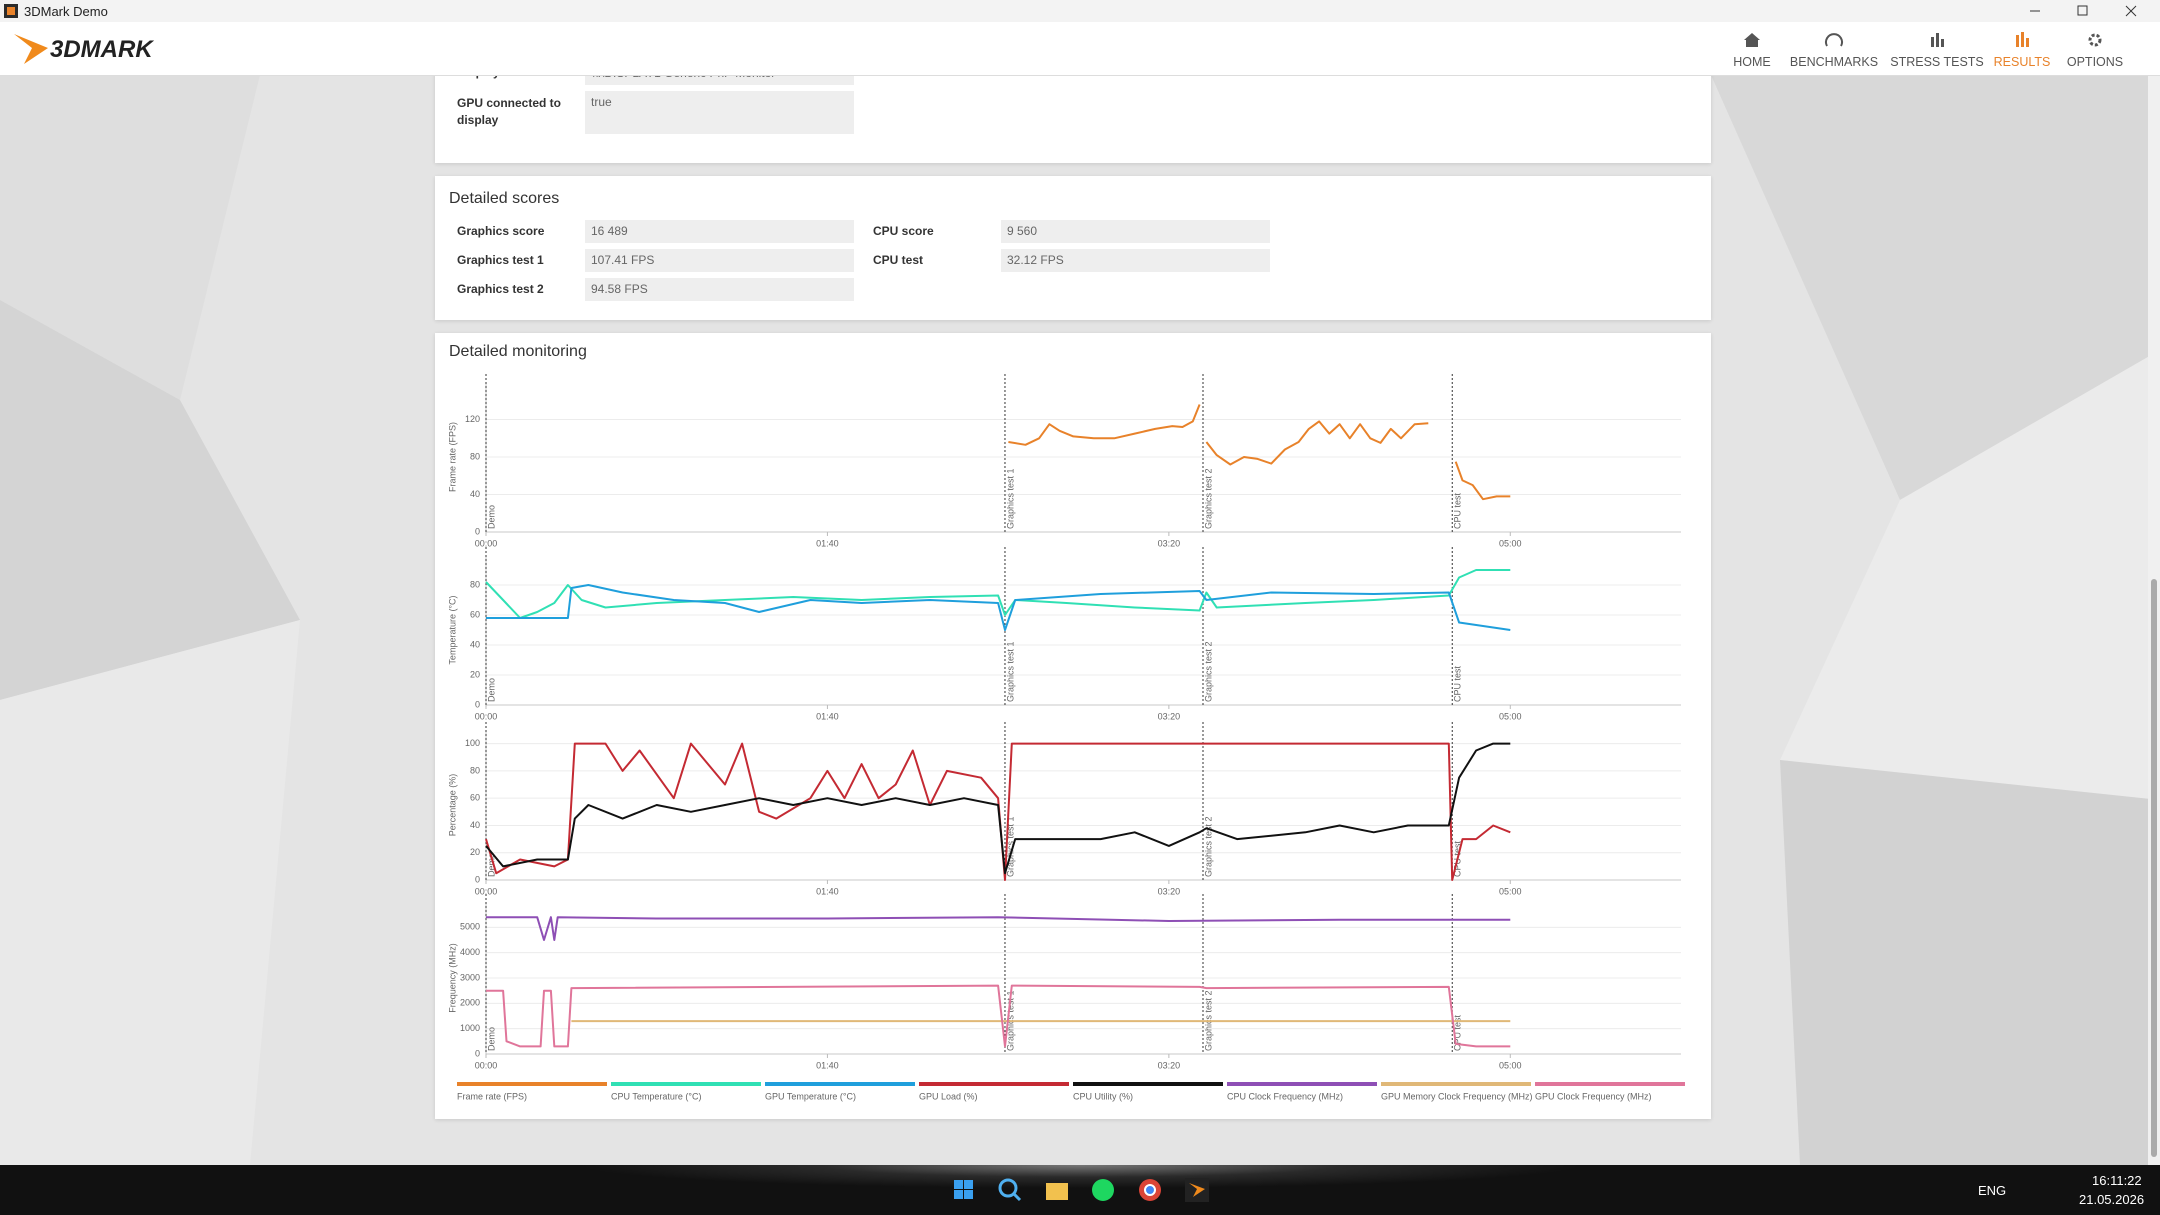  Describe the element at coordinates (1992, 1190) in the screenshot. I see `language: ENG` at that location.